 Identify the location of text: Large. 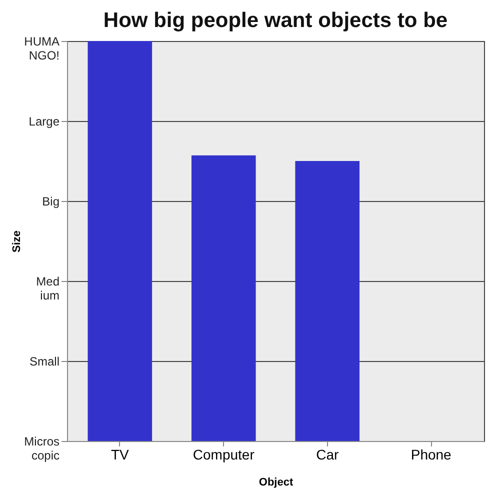
(44, 121).